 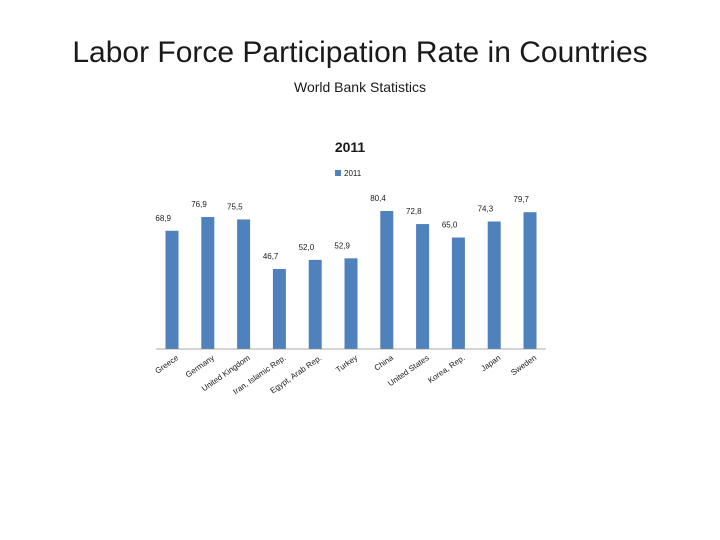 What do you see at coordinates (338, 173) in the screenshot?
I see `legend-swatch` at bounding box center [338, 173].